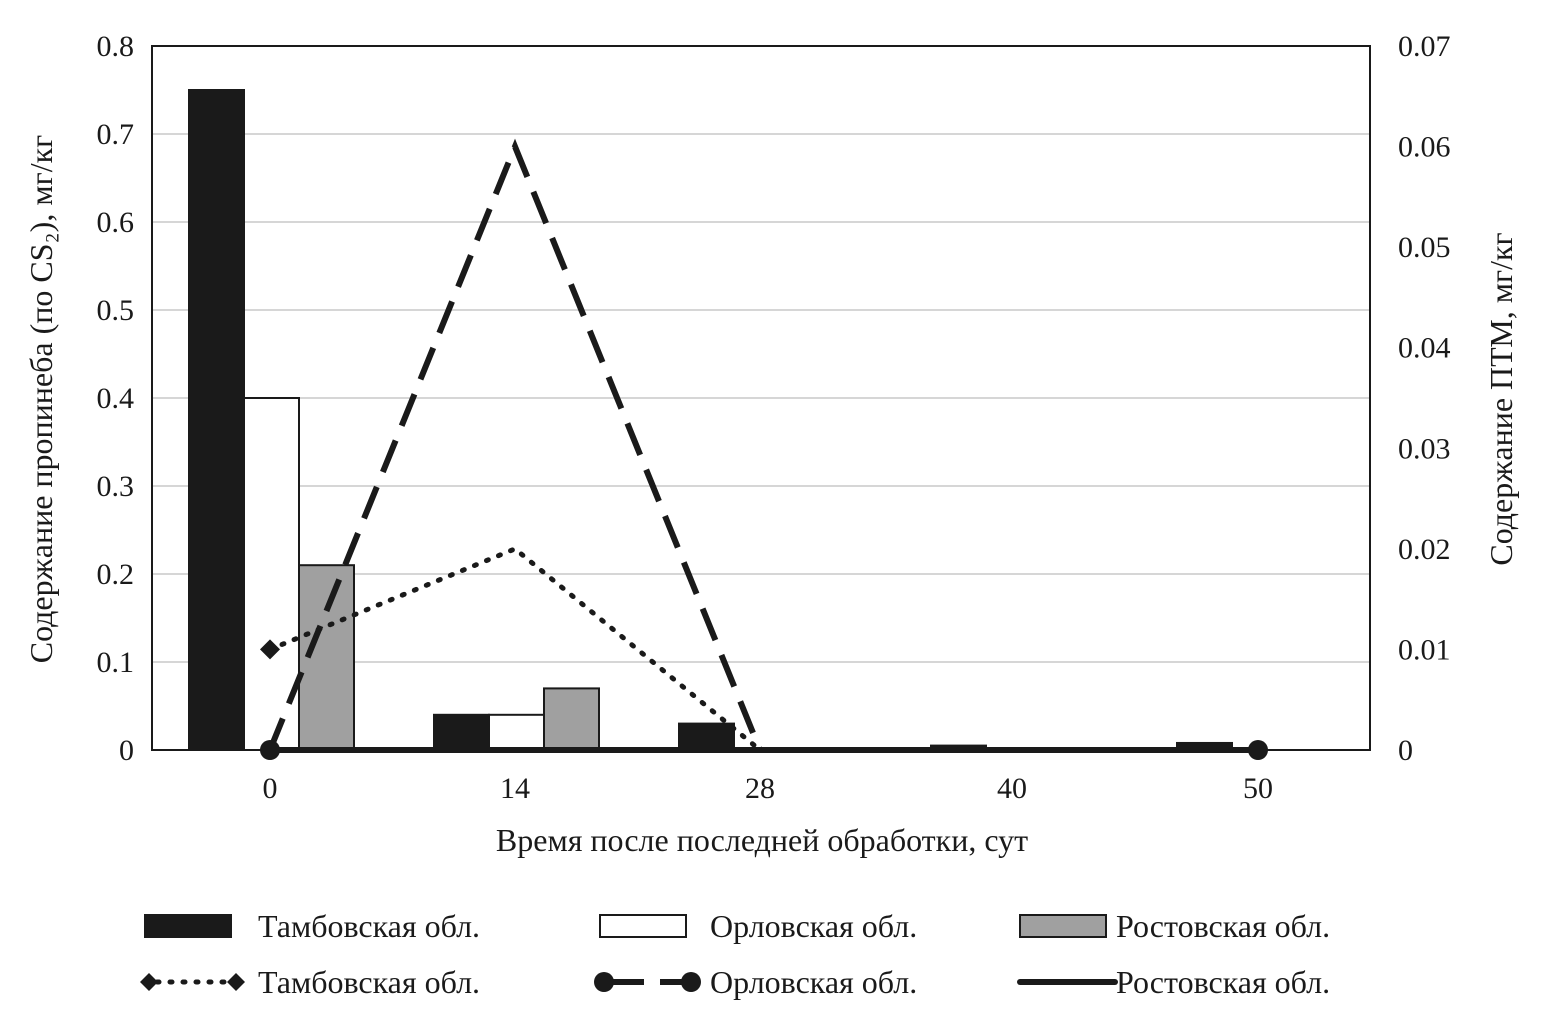 The height and width of the screenshot is (1017, 1557). I want to click on x-tick-label: 40, so click(1012, 788).